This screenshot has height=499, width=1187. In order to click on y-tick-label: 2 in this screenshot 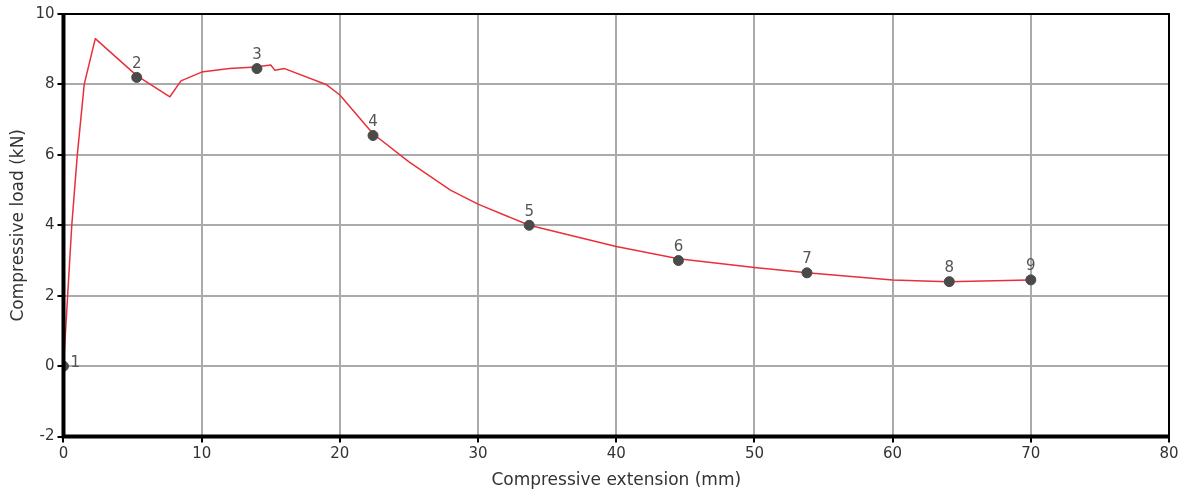, I will do `click(49, 294)`.